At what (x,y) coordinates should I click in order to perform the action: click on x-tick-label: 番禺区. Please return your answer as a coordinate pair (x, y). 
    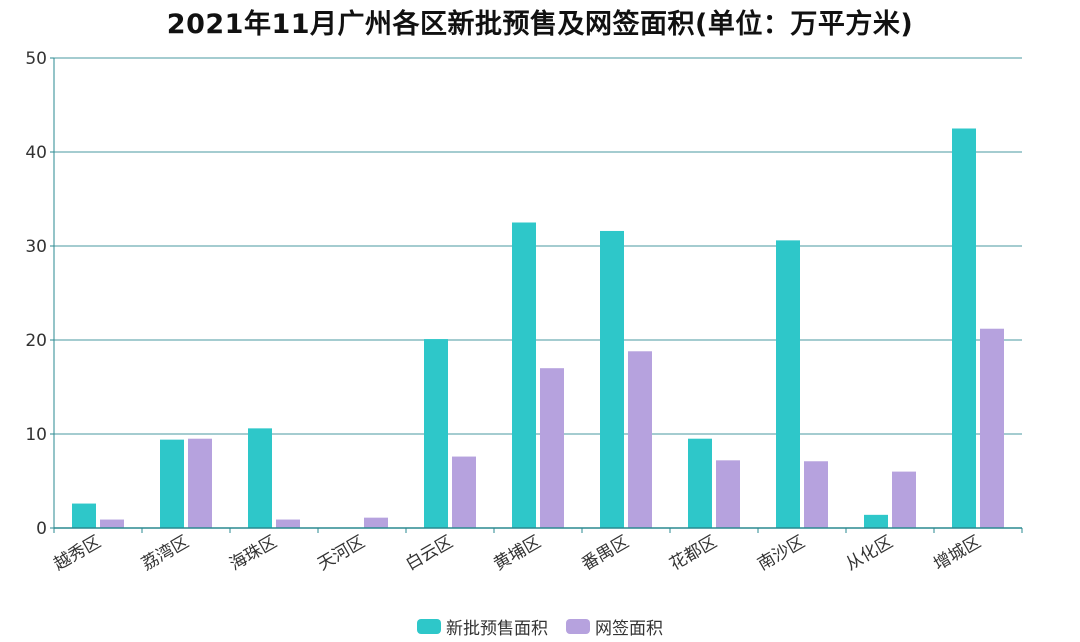
    Looking at the image, I should click on (605, 553).